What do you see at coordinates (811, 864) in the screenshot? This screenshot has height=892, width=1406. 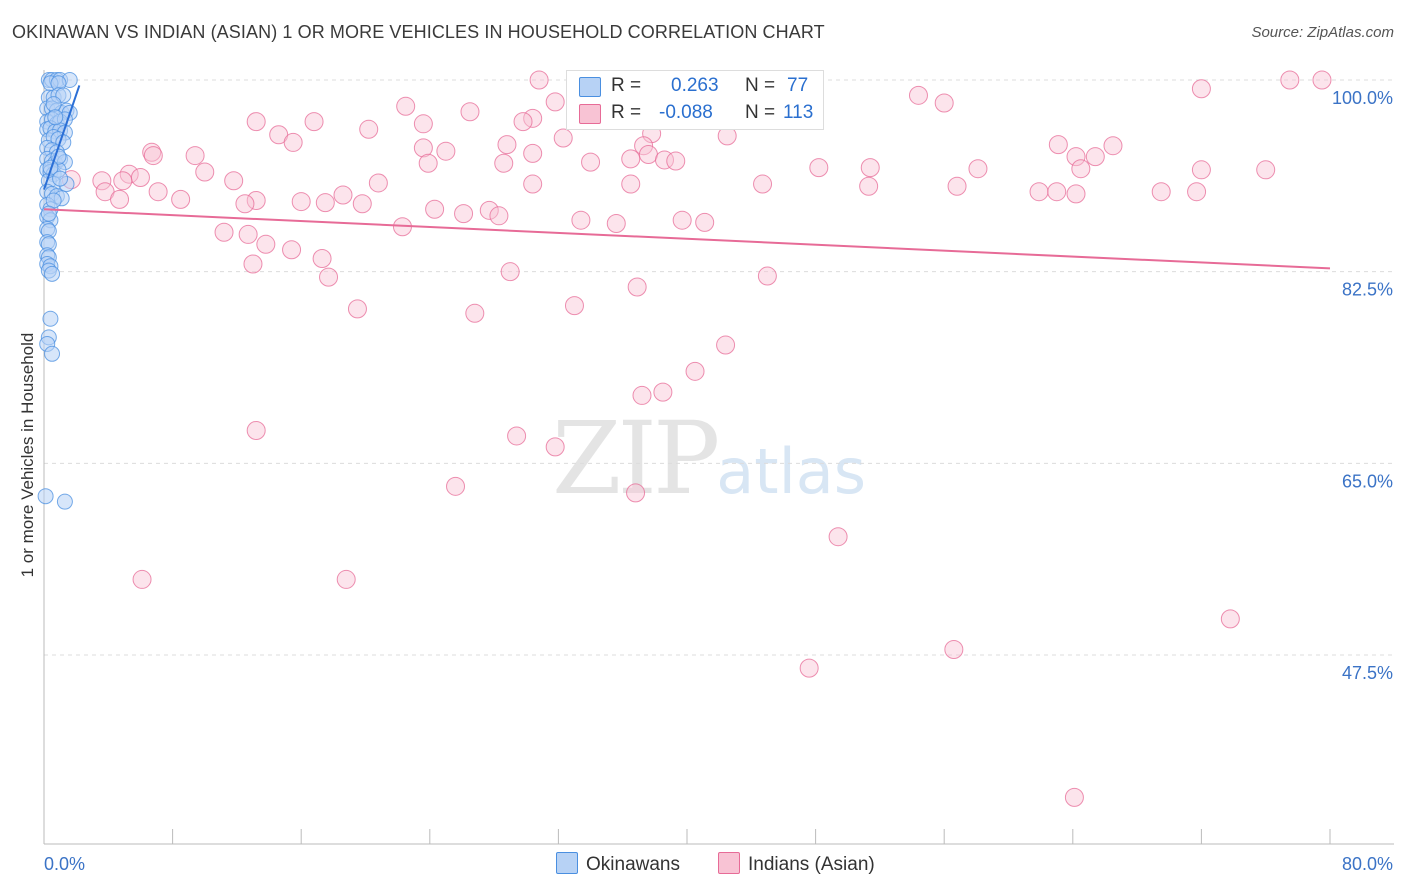 I see `legend-label-indians: Indians (Asian)` at bounding box center [811, 864].